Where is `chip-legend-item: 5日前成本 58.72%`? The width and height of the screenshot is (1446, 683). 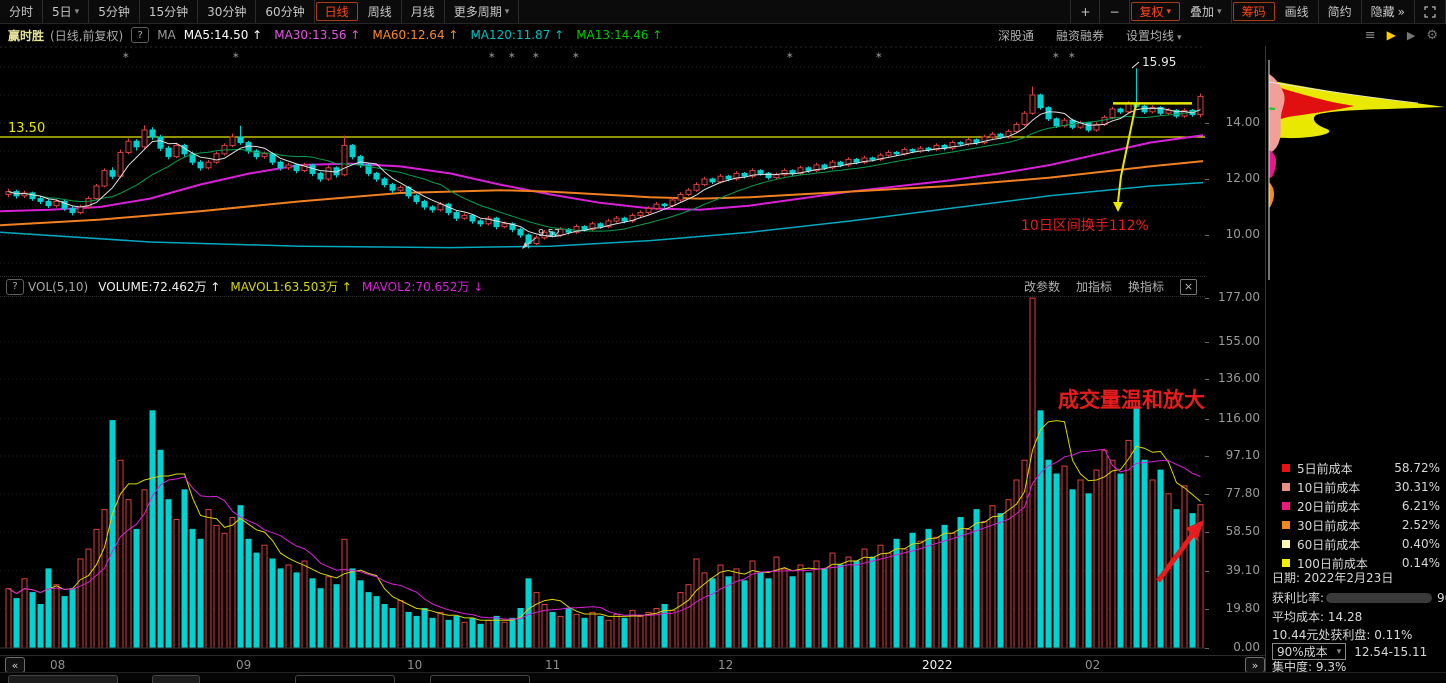
chip-legend-item: 5日前成本 58.72% is located at coordinates (1361, 468).